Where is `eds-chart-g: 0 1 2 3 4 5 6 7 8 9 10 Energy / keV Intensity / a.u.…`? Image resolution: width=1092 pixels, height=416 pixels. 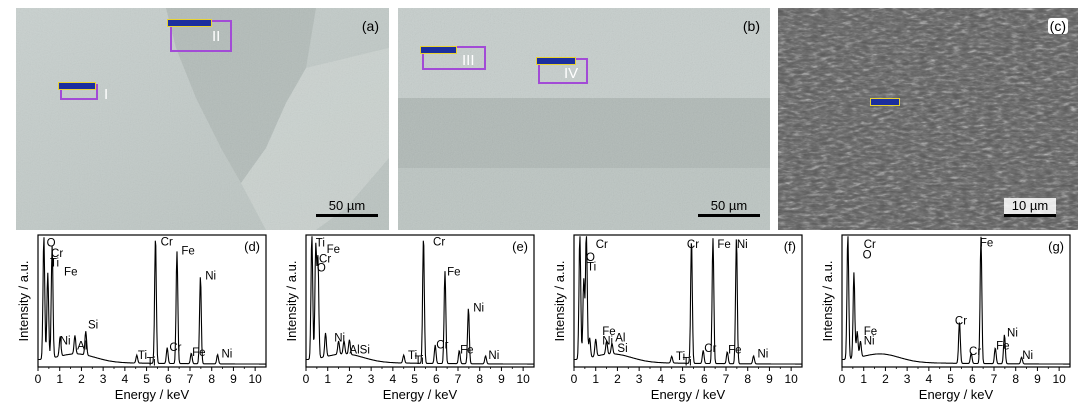
eds-chart-g: 0 1 2 3 4 5 6 7 8 9 10 Energy / keV Intensity / a.u.… is located at coordinates (945, 318).